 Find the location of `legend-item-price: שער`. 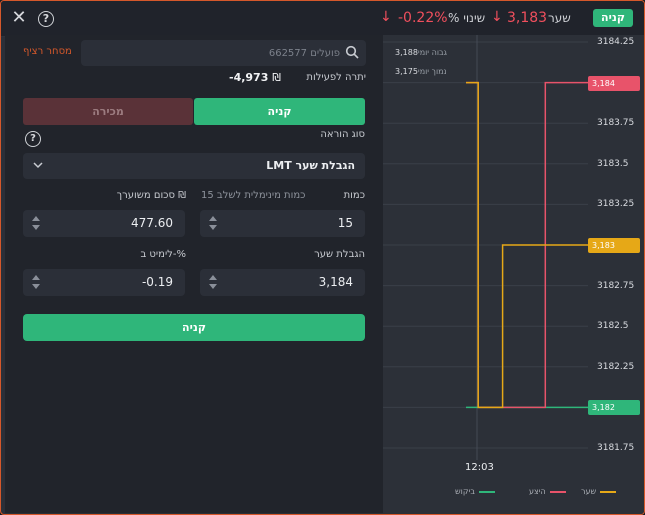

legend-item-price: שער is located at coordinates (599, 491).